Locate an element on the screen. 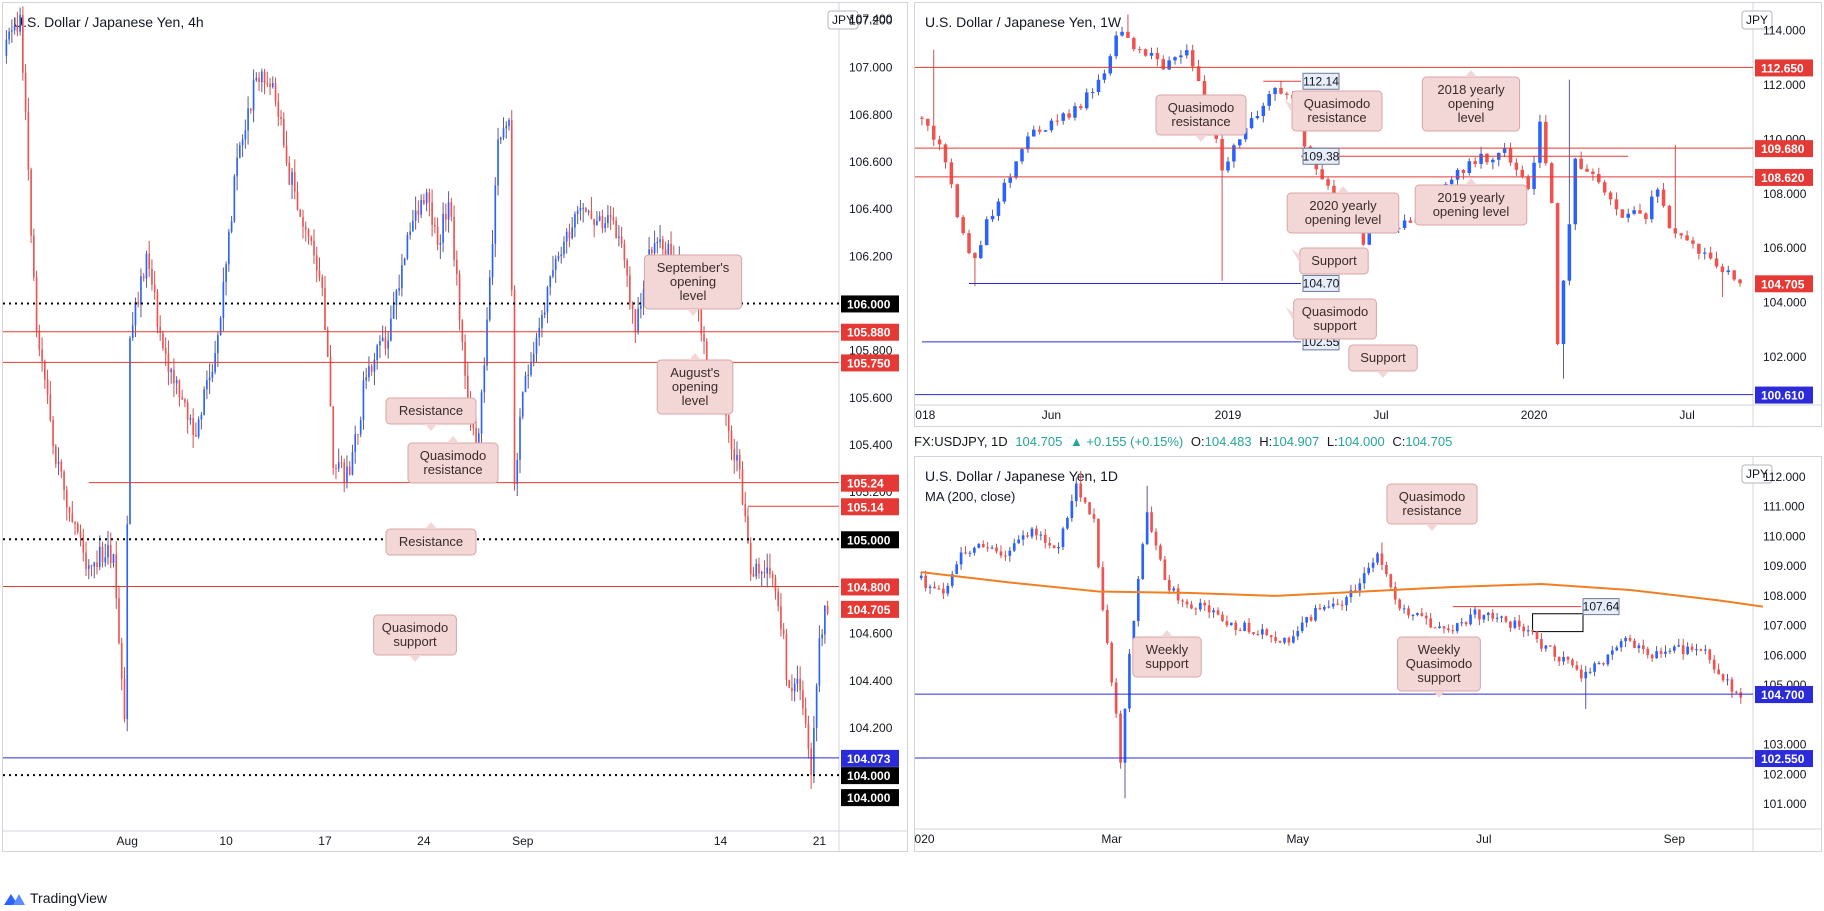 The width and height of the screenshot is (1824, 911). tradingview-logo: TradingView is located at coordinates (55, 898).